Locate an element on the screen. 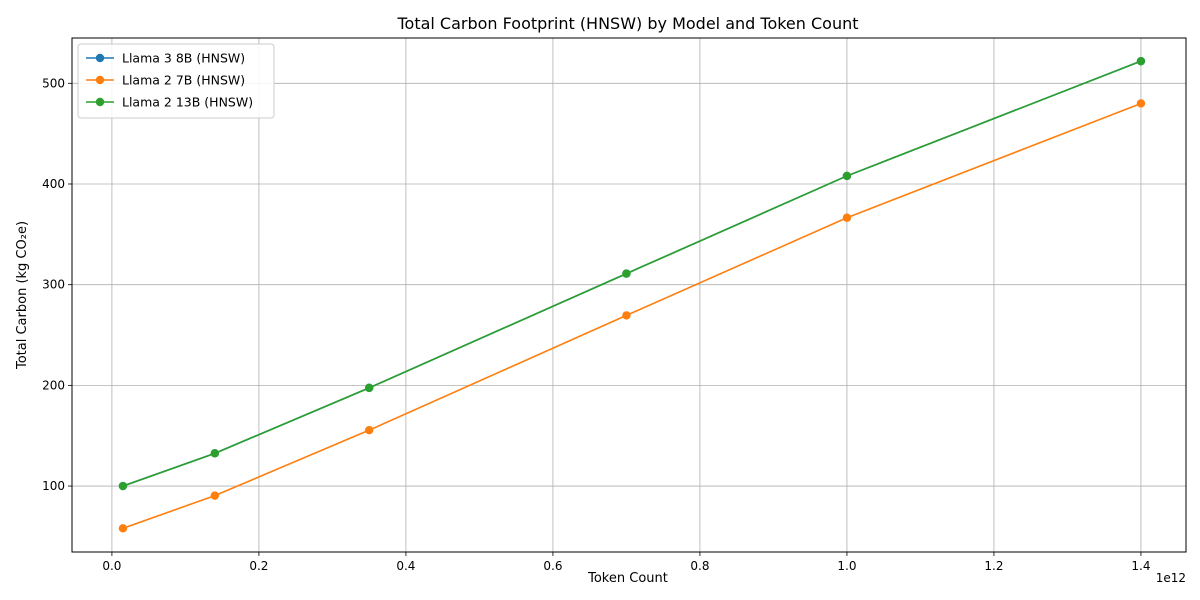  legend-label: Llama 3 8B (HNSW) is located at coordinates (183, 58).